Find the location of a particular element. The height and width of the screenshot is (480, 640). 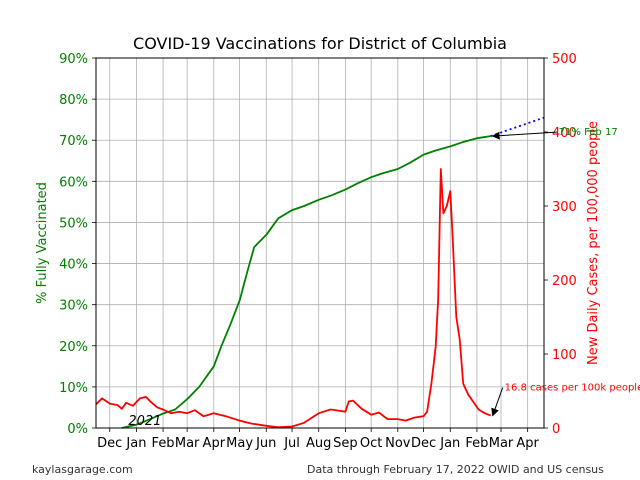

footer-source: kaylasgarage.com is located at coordinates (82, 469).